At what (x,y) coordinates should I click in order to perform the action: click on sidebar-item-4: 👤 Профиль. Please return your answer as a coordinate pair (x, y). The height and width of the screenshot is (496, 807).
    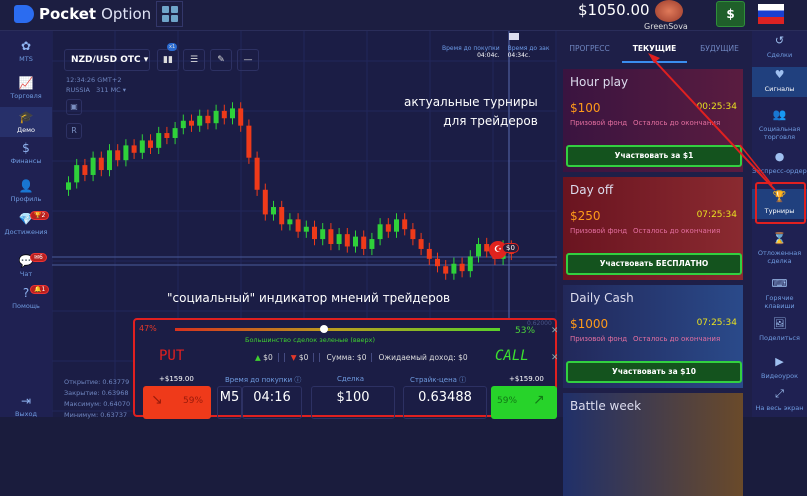
    Looking at the image, I should click on (26, 191).